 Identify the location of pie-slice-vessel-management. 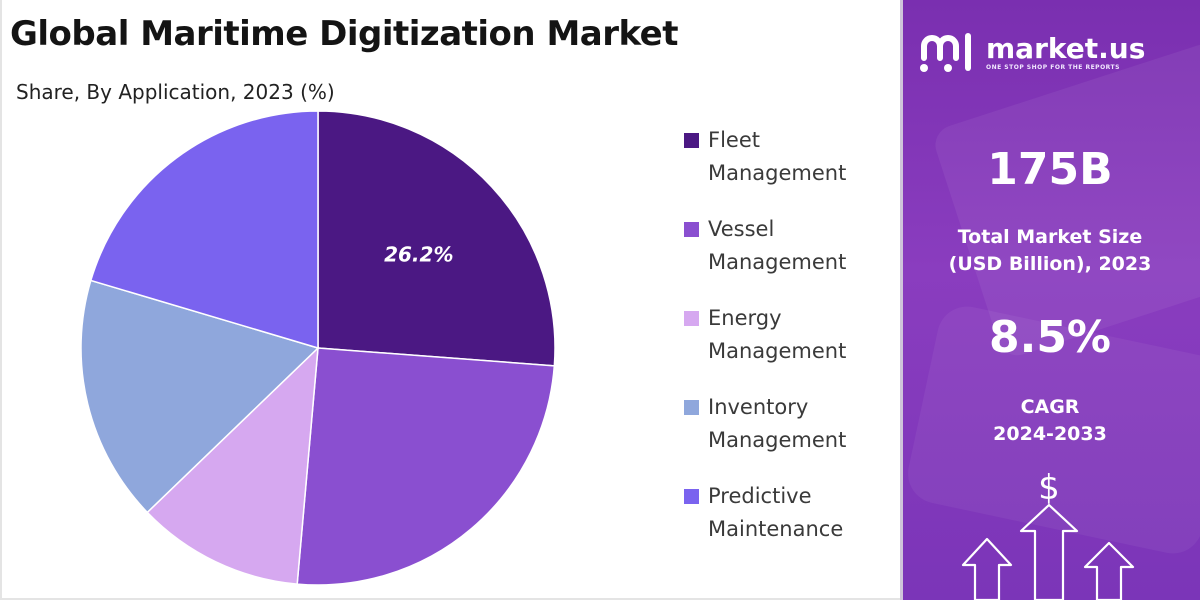
(426, 466).